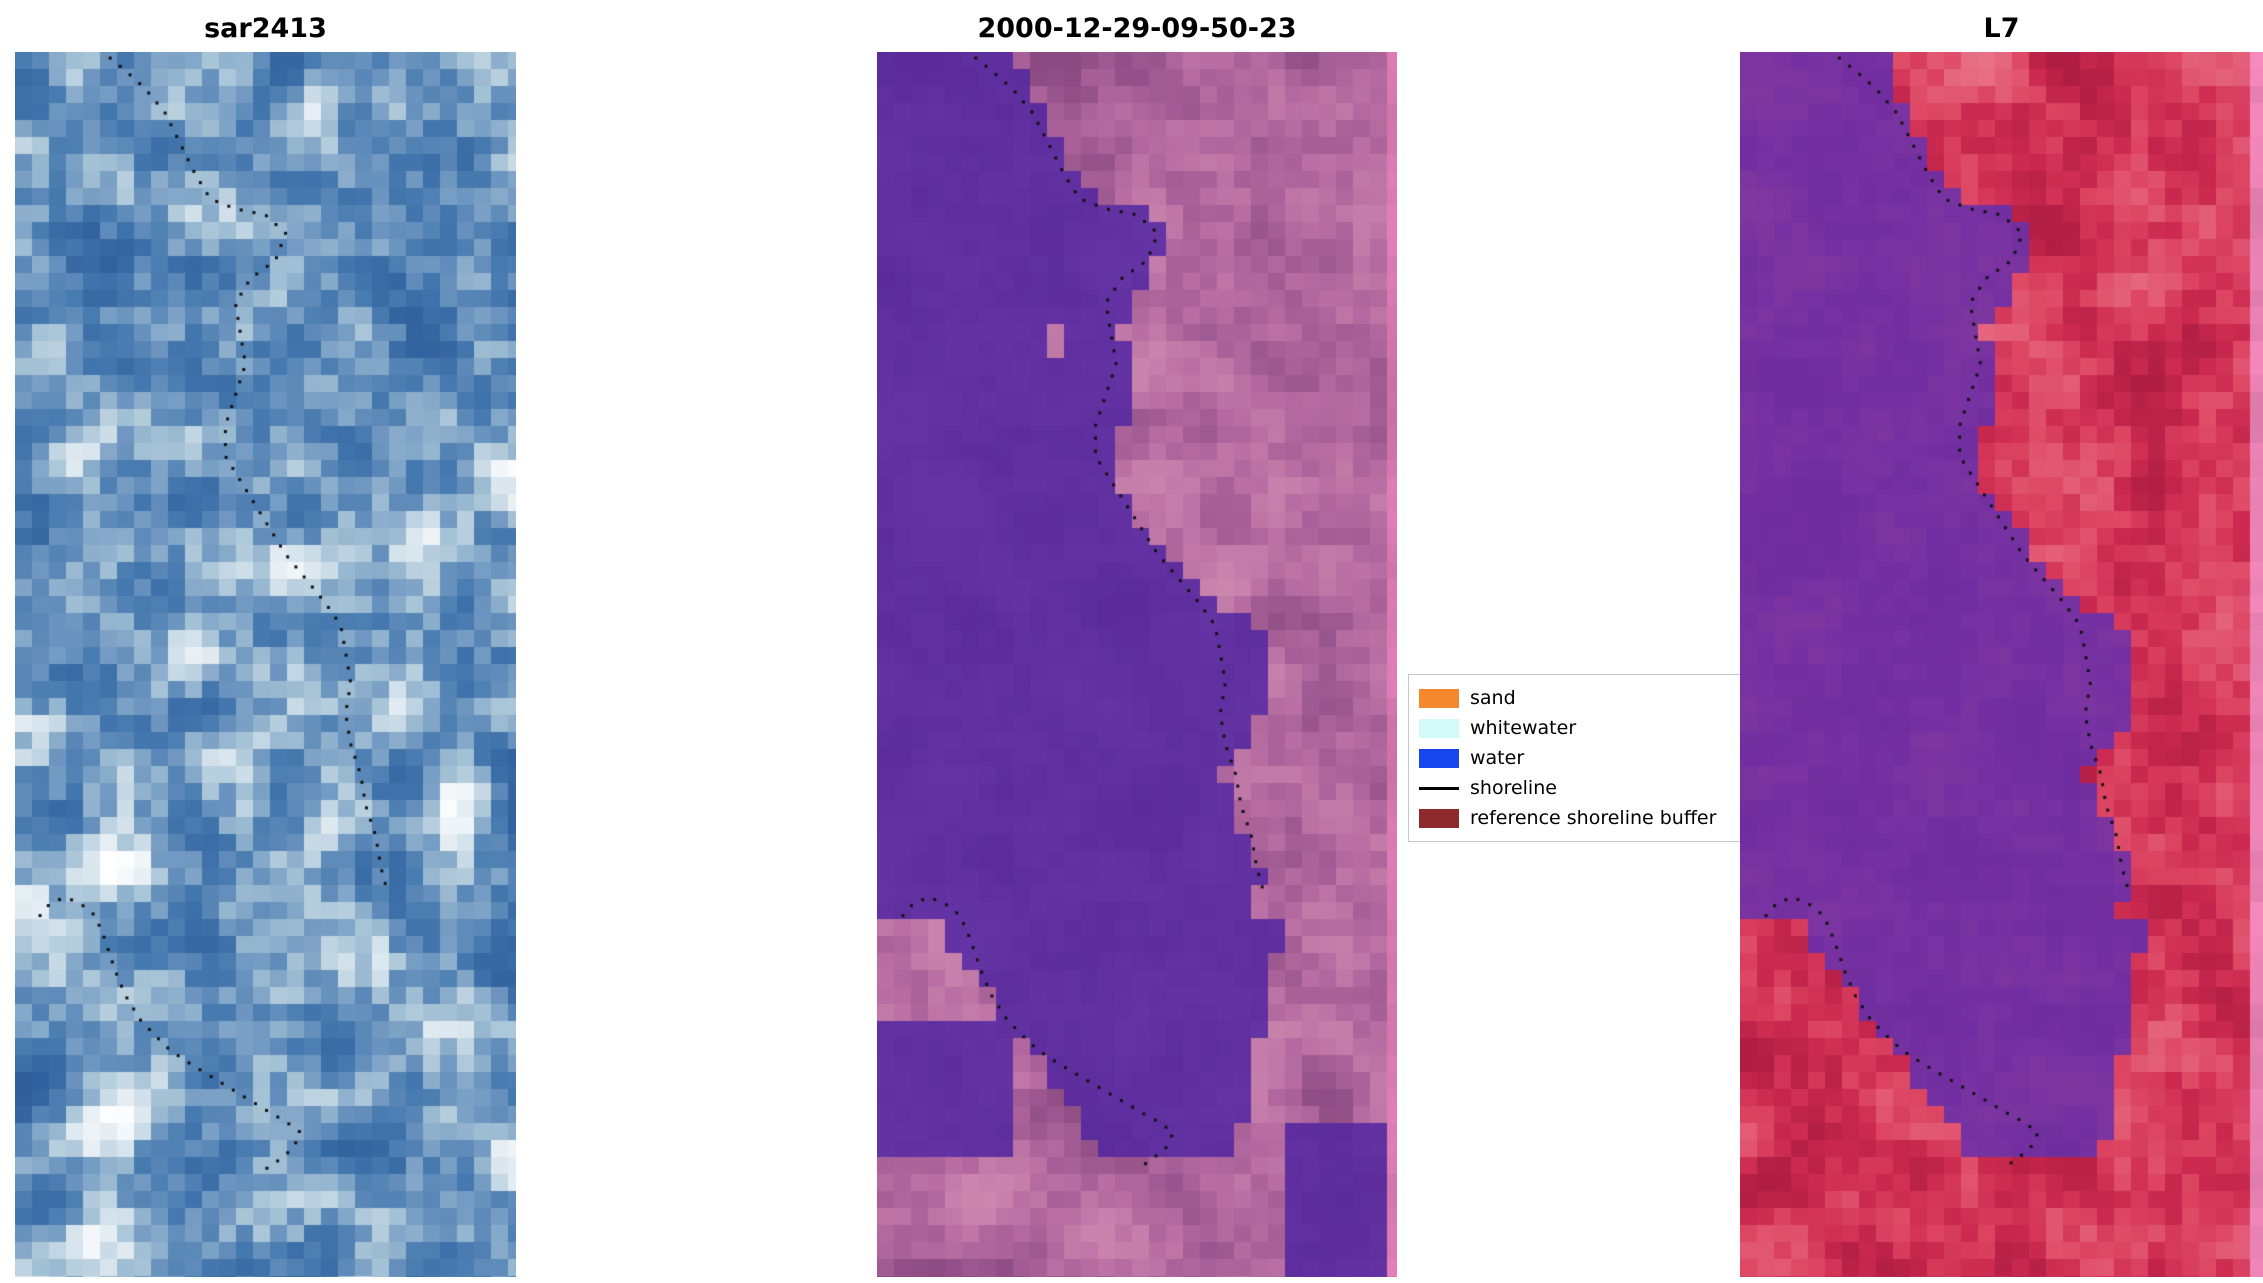 The width and height of the screenshot is (2263, 1283). I want to click on panel-title-l7: L7, so click(2001, 28).